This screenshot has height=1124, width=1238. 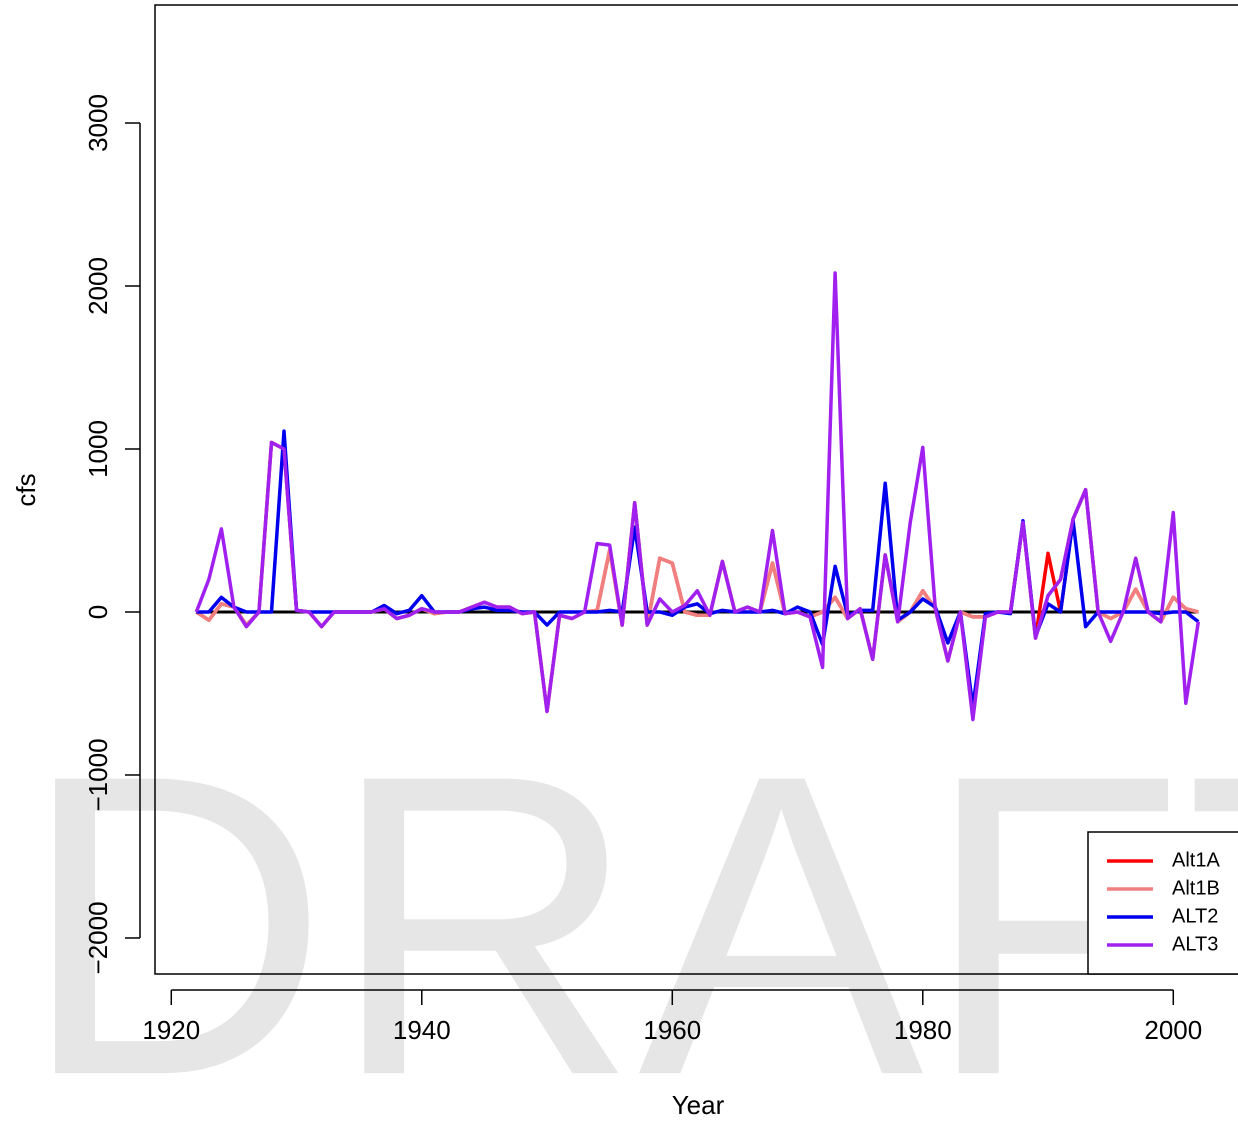 I want to click on legend-label: Alt1B, so click(x=1196, y=888).